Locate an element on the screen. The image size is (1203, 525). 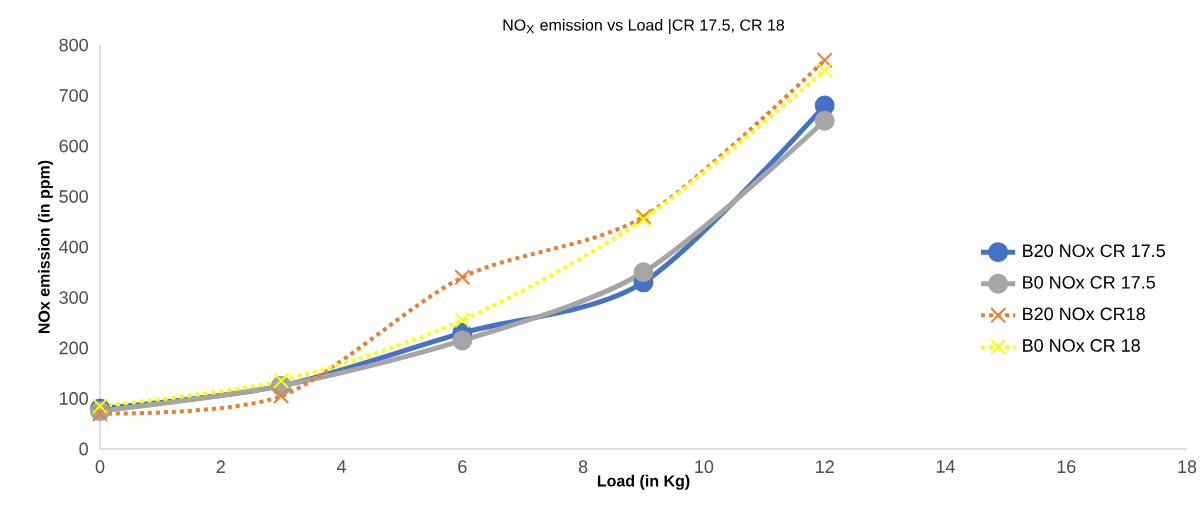
x-tick-label: 8 is located at coordinates (583, 467).